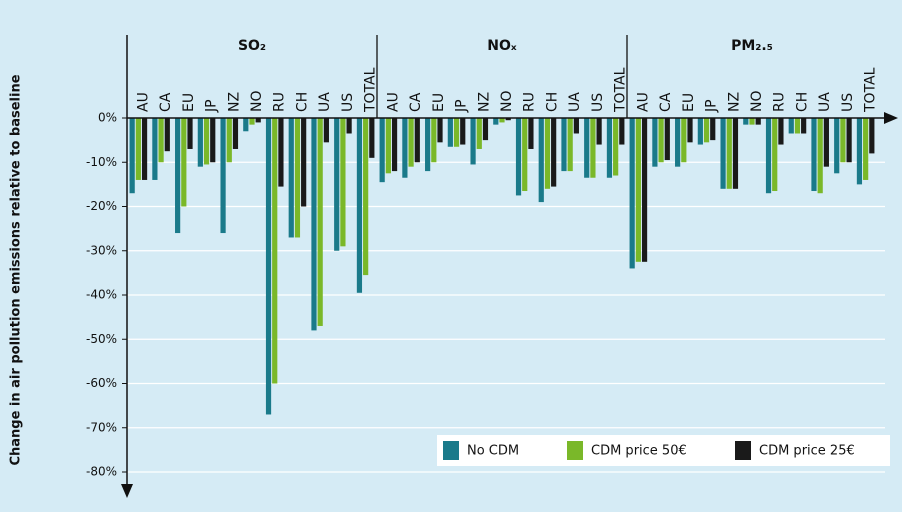  What do you see at coordinates (891, 118) in the screenshot?
I see `x-axis-arrow` at bounding box center [891, 118].